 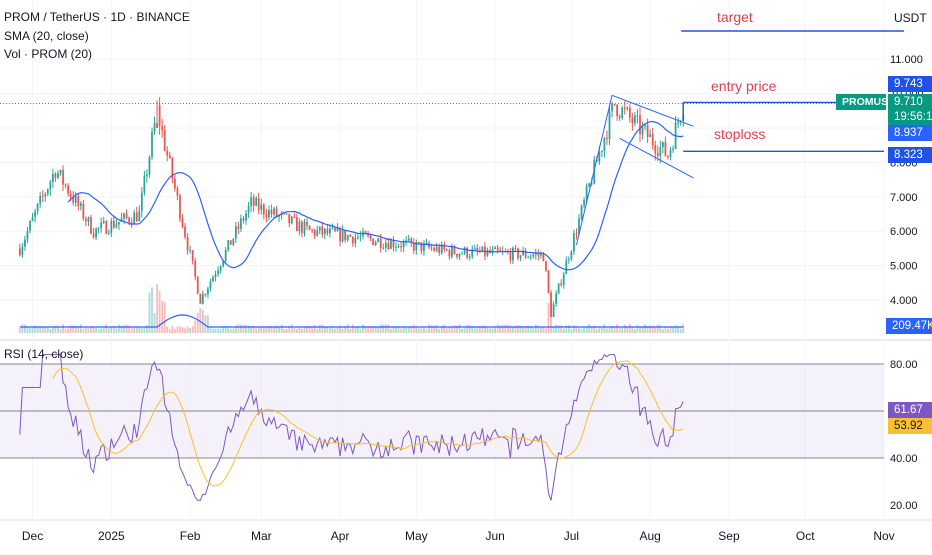 What do you see at coordinates (111, 536) in the screenshot?
I see `time-tick-label: 2025` at bounding box center [111, 536].